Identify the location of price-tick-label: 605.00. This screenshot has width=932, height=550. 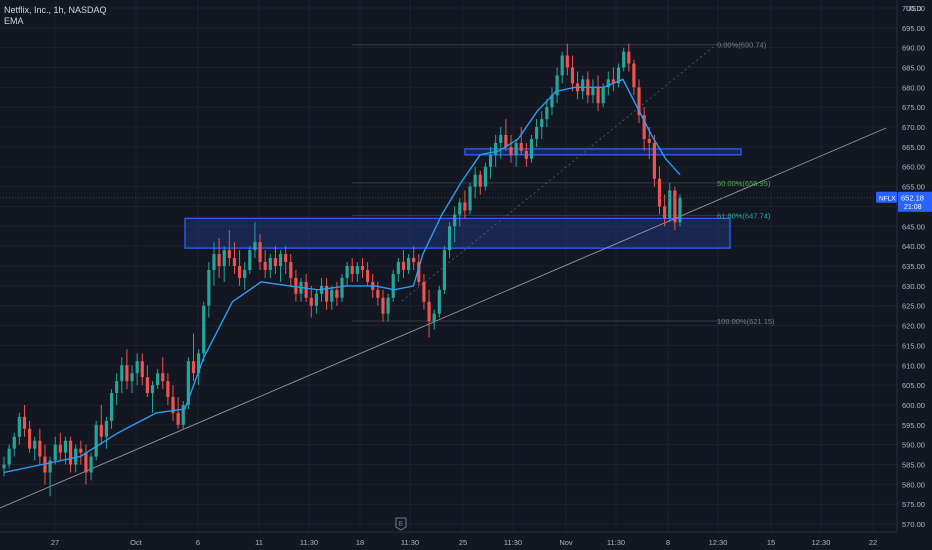
(913, 385).